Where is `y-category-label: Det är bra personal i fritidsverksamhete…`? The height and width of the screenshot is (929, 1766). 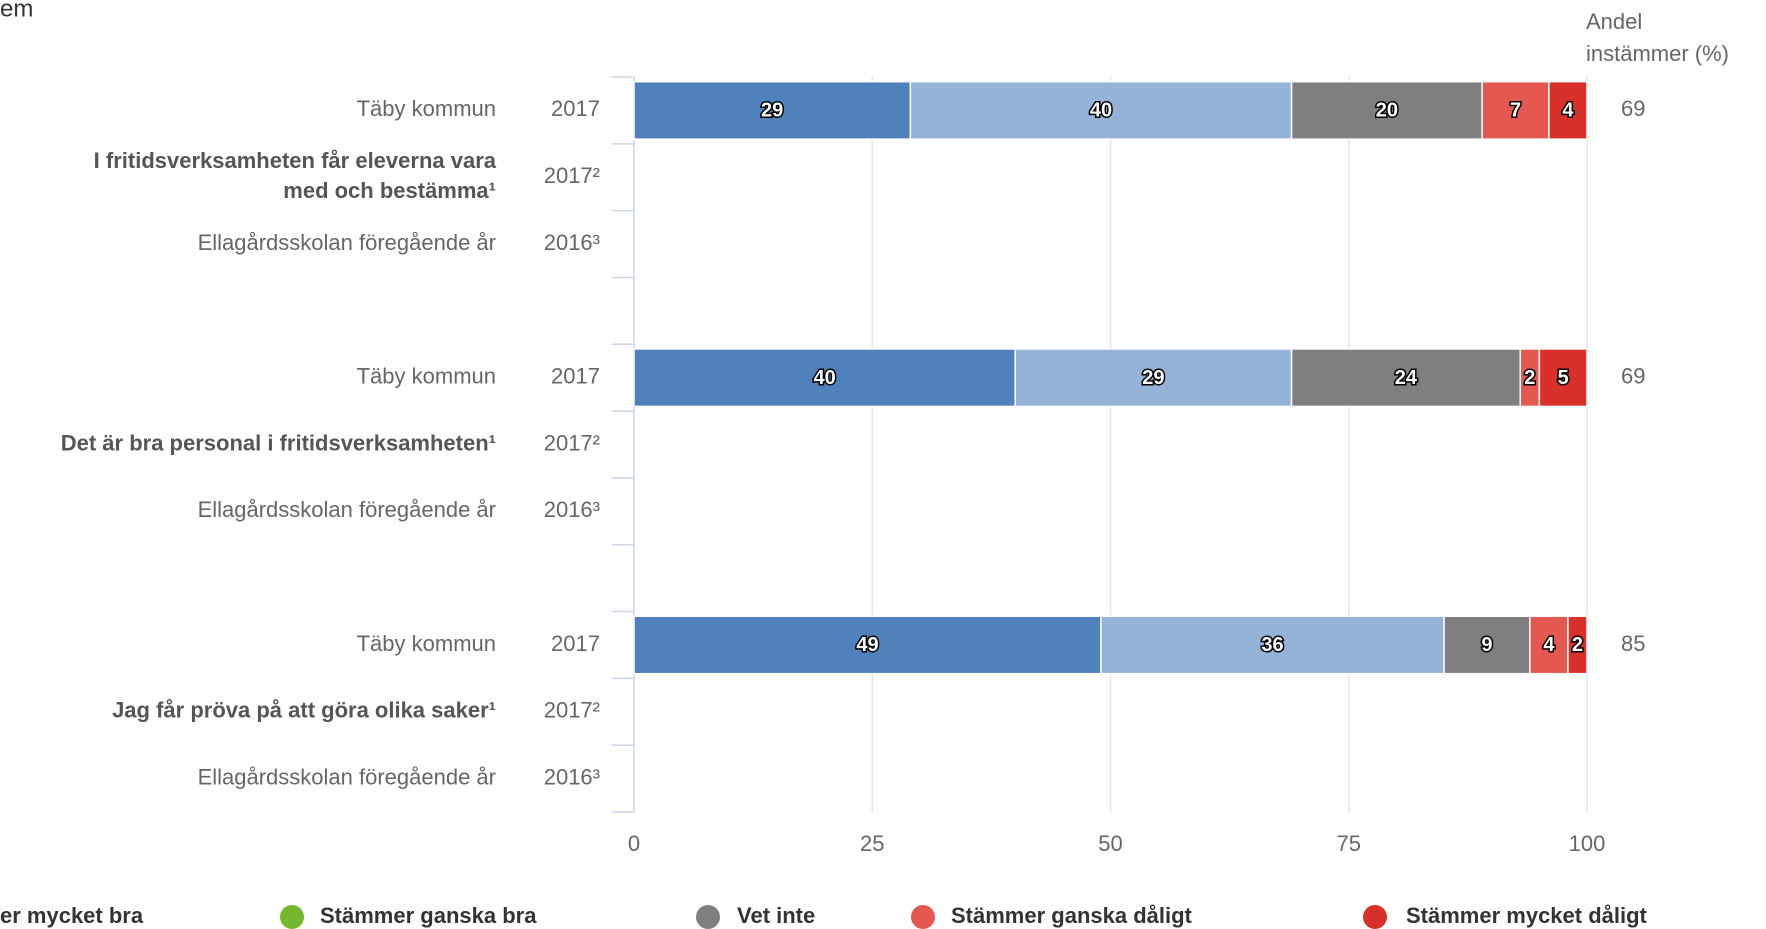 y-category-label: Det är bra personal i fritidsverksamhete… is located at coordinates (278, 442).